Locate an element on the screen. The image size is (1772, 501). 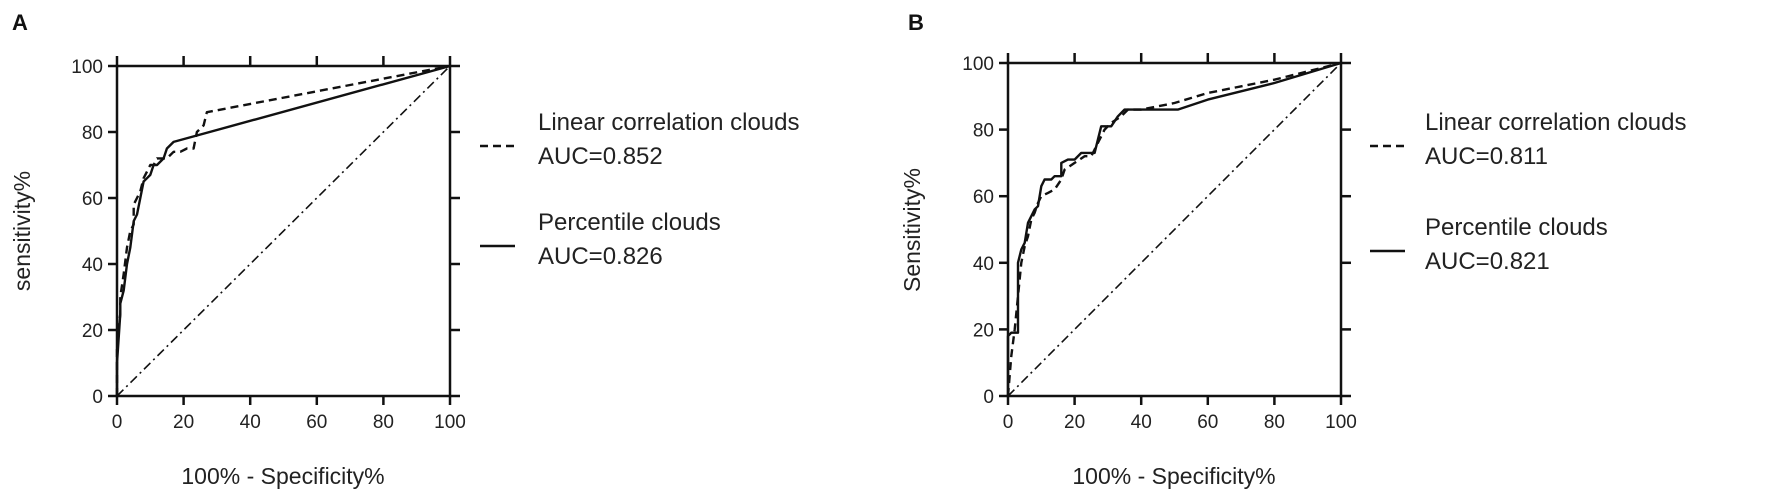
panel-letter-a: A is located at coordinates (20, 22).